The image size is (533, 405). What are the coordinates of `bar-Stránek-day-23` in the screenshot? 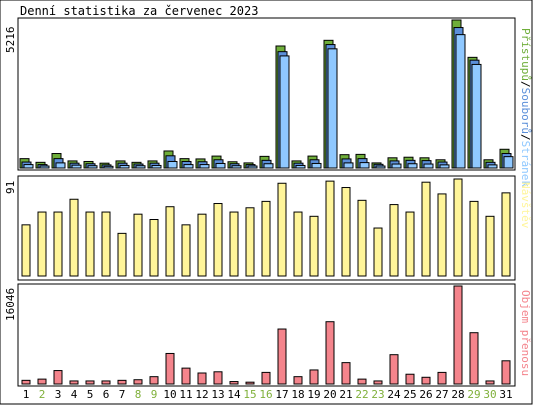 It's located at (380, 167).